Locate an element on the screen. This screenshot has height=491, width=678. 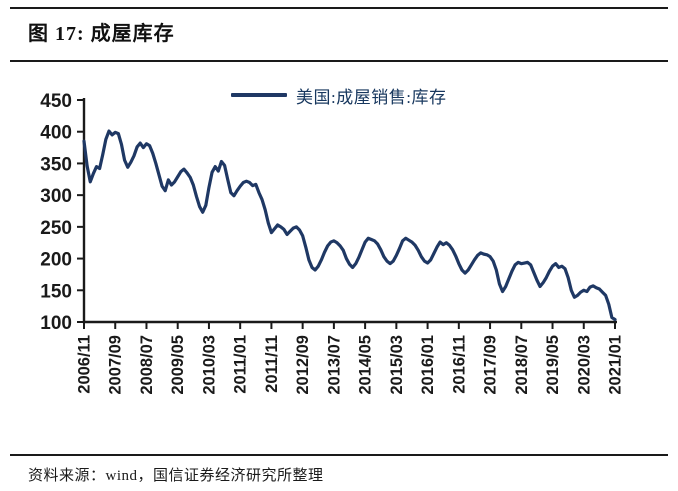
x-axis-label: 2007/09 is located at coordinates (116, 365).